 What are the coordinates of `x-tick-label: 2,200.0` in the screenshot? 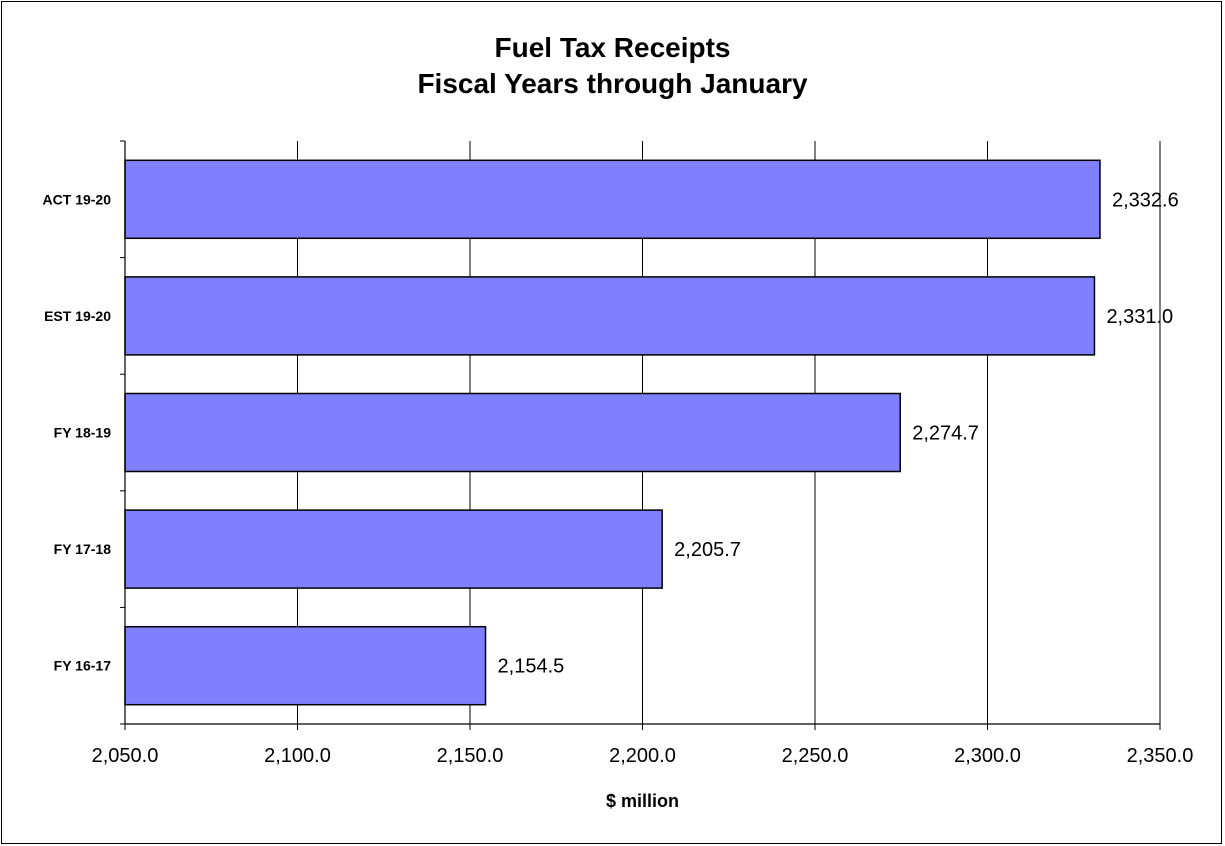 It's located at (642, 756).